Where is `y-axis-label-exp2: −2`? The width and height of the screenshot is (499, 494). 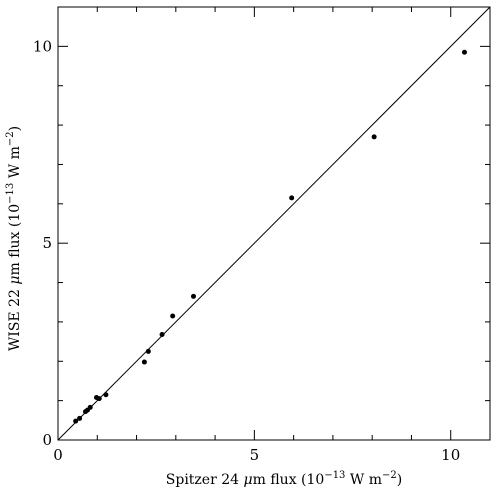 y-axis-label-exp2: −2 is located at coordinates (10, 138).